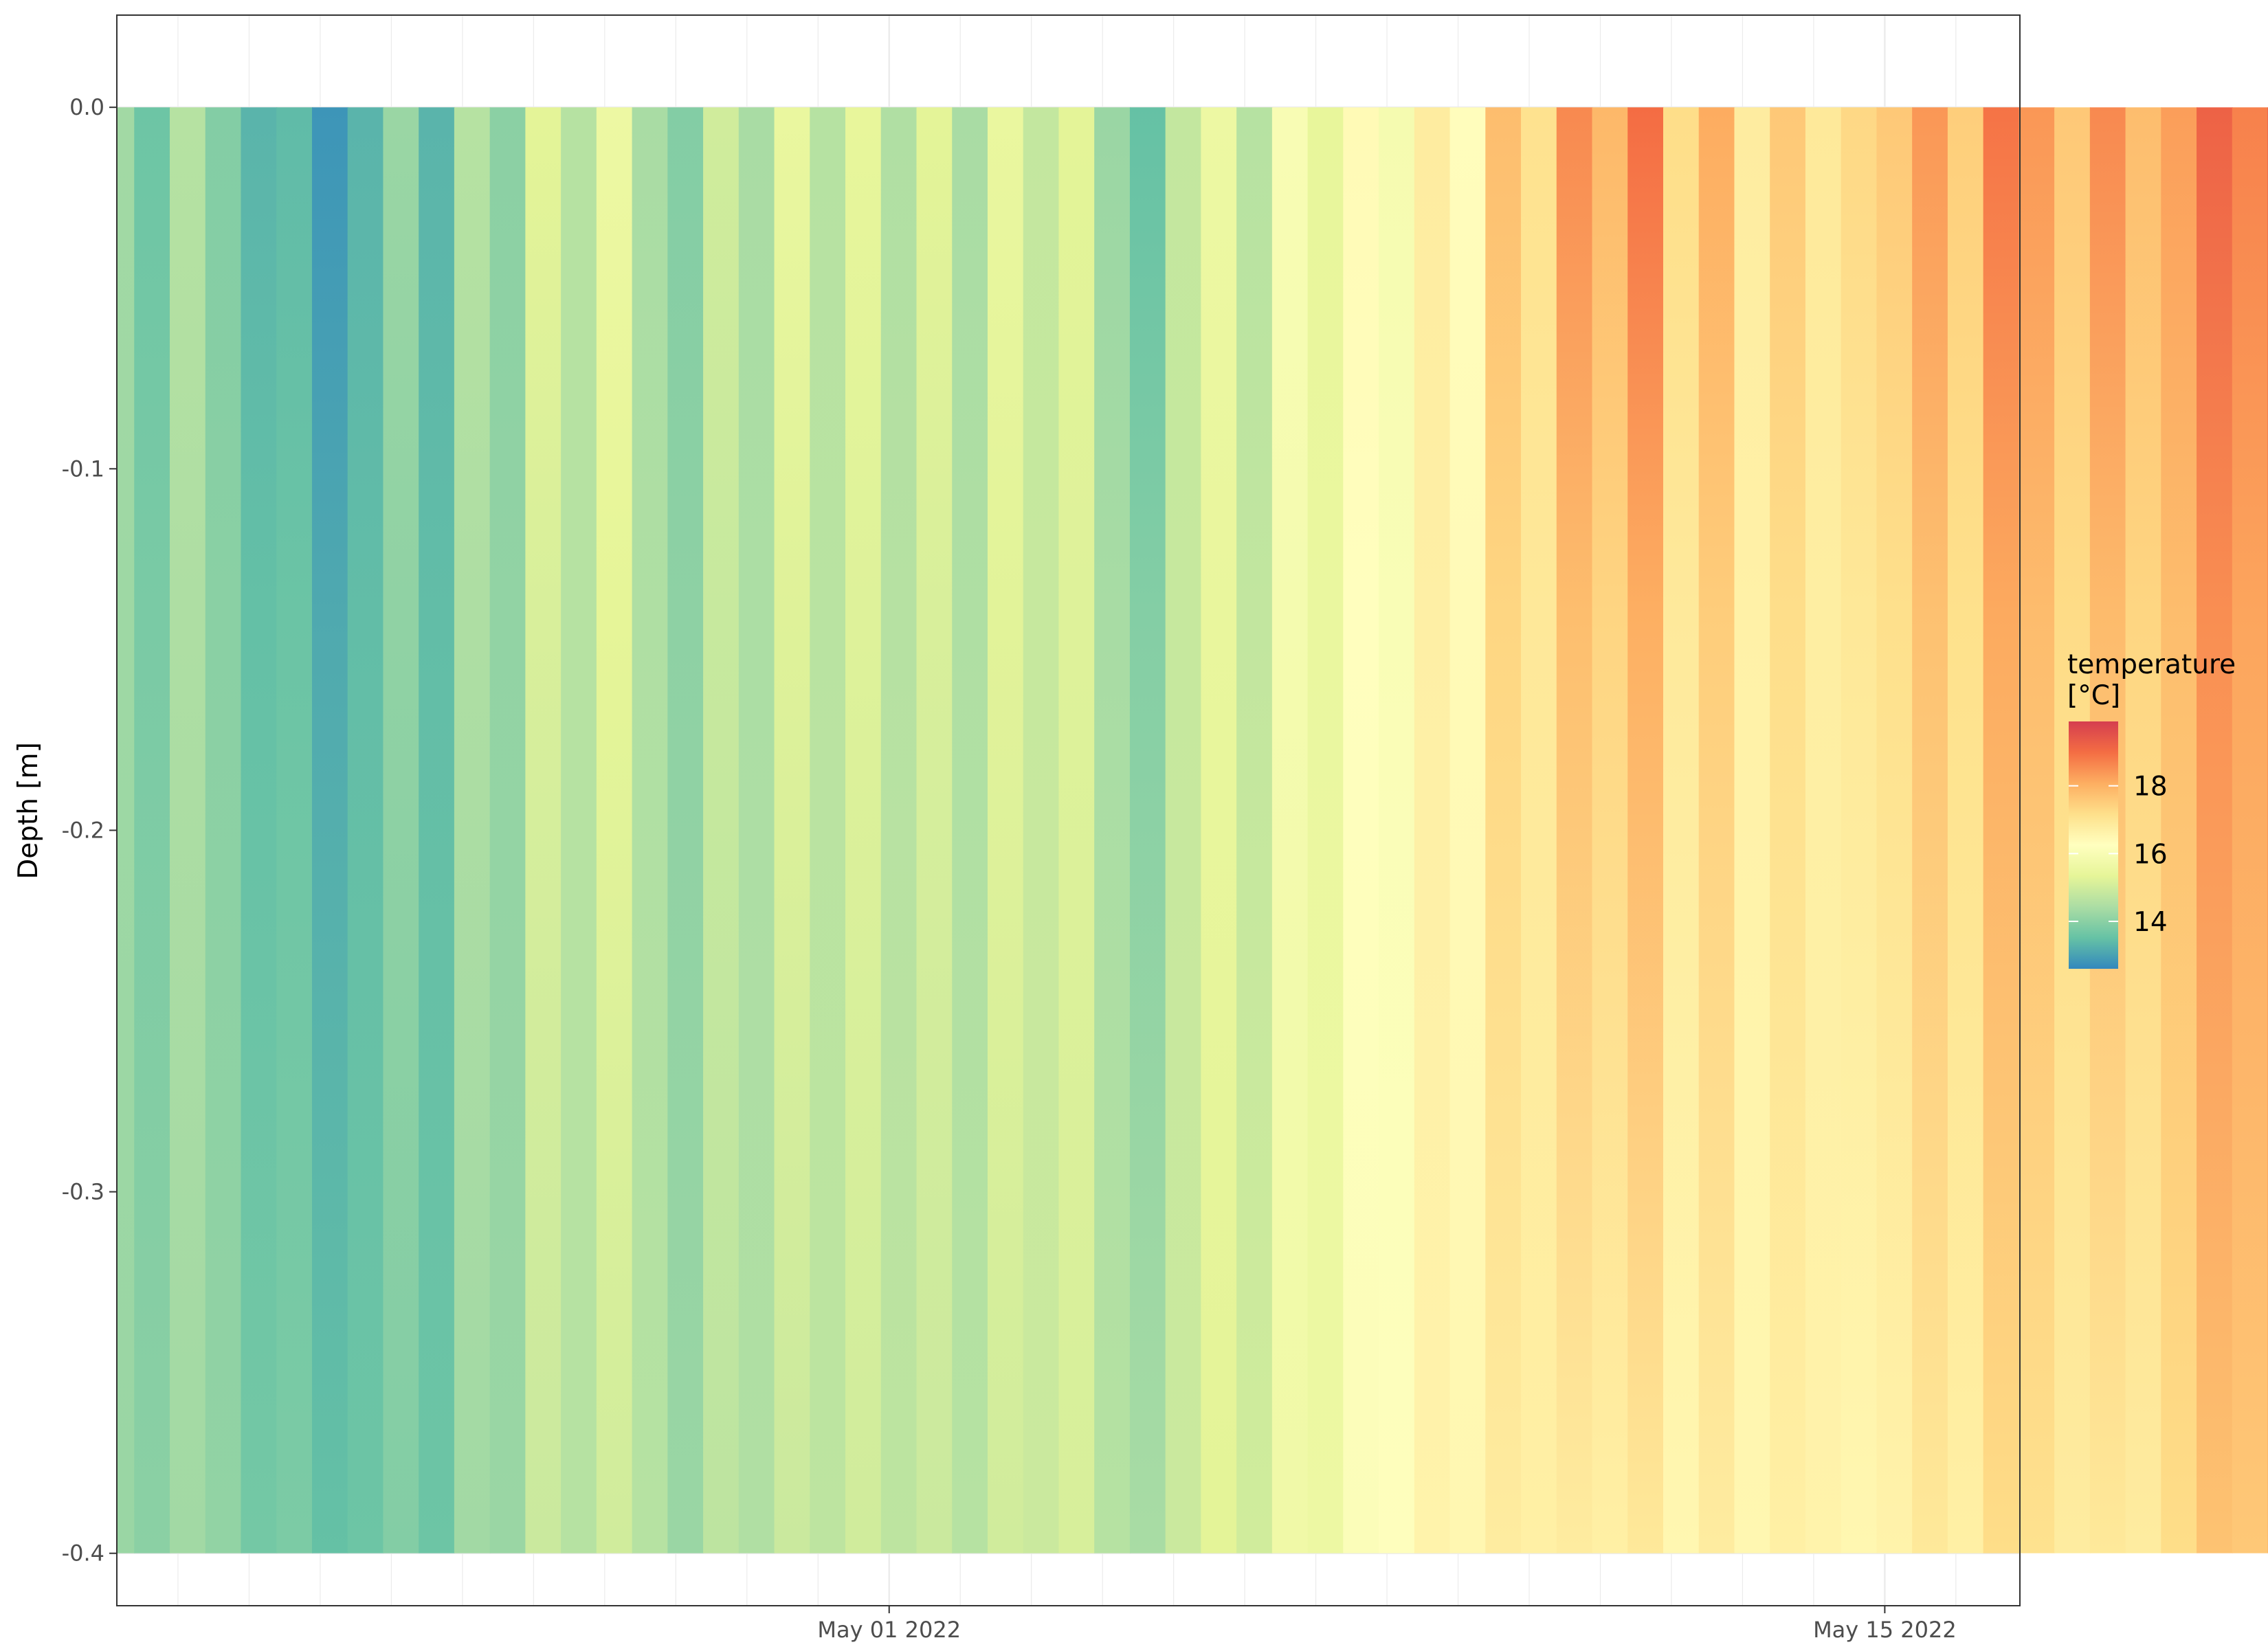 The height and width of the screenshot is (1649, 2268). Describe the element at coordinates (1885, 1630) in the screenshot. I see `x-tick-label: May 15 2022` at that location.